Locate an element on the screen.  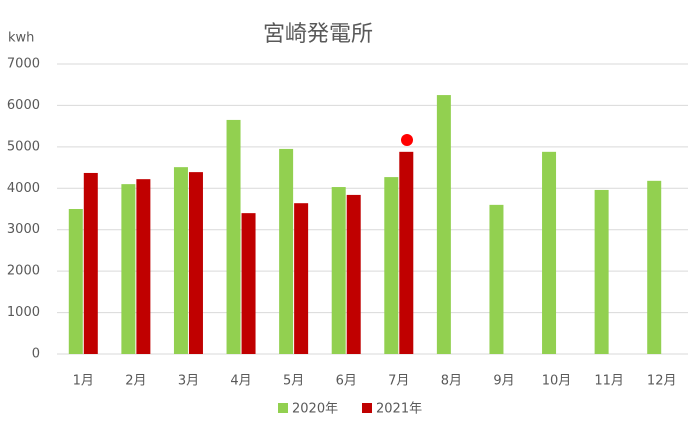
y-tick-label: 1000 is located at coordinates (23, 312).